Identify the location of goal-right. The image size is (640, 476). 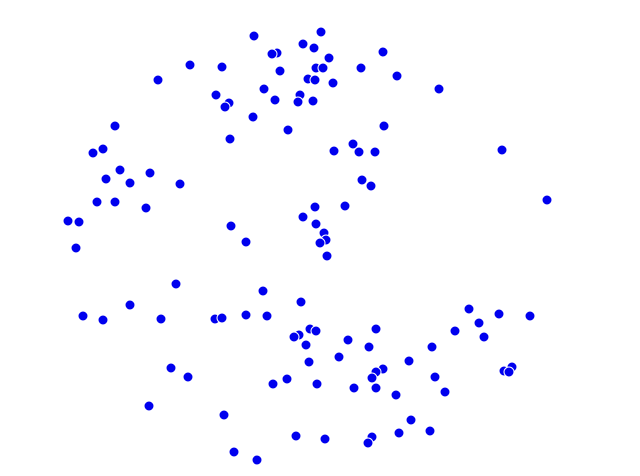
(573, 238).